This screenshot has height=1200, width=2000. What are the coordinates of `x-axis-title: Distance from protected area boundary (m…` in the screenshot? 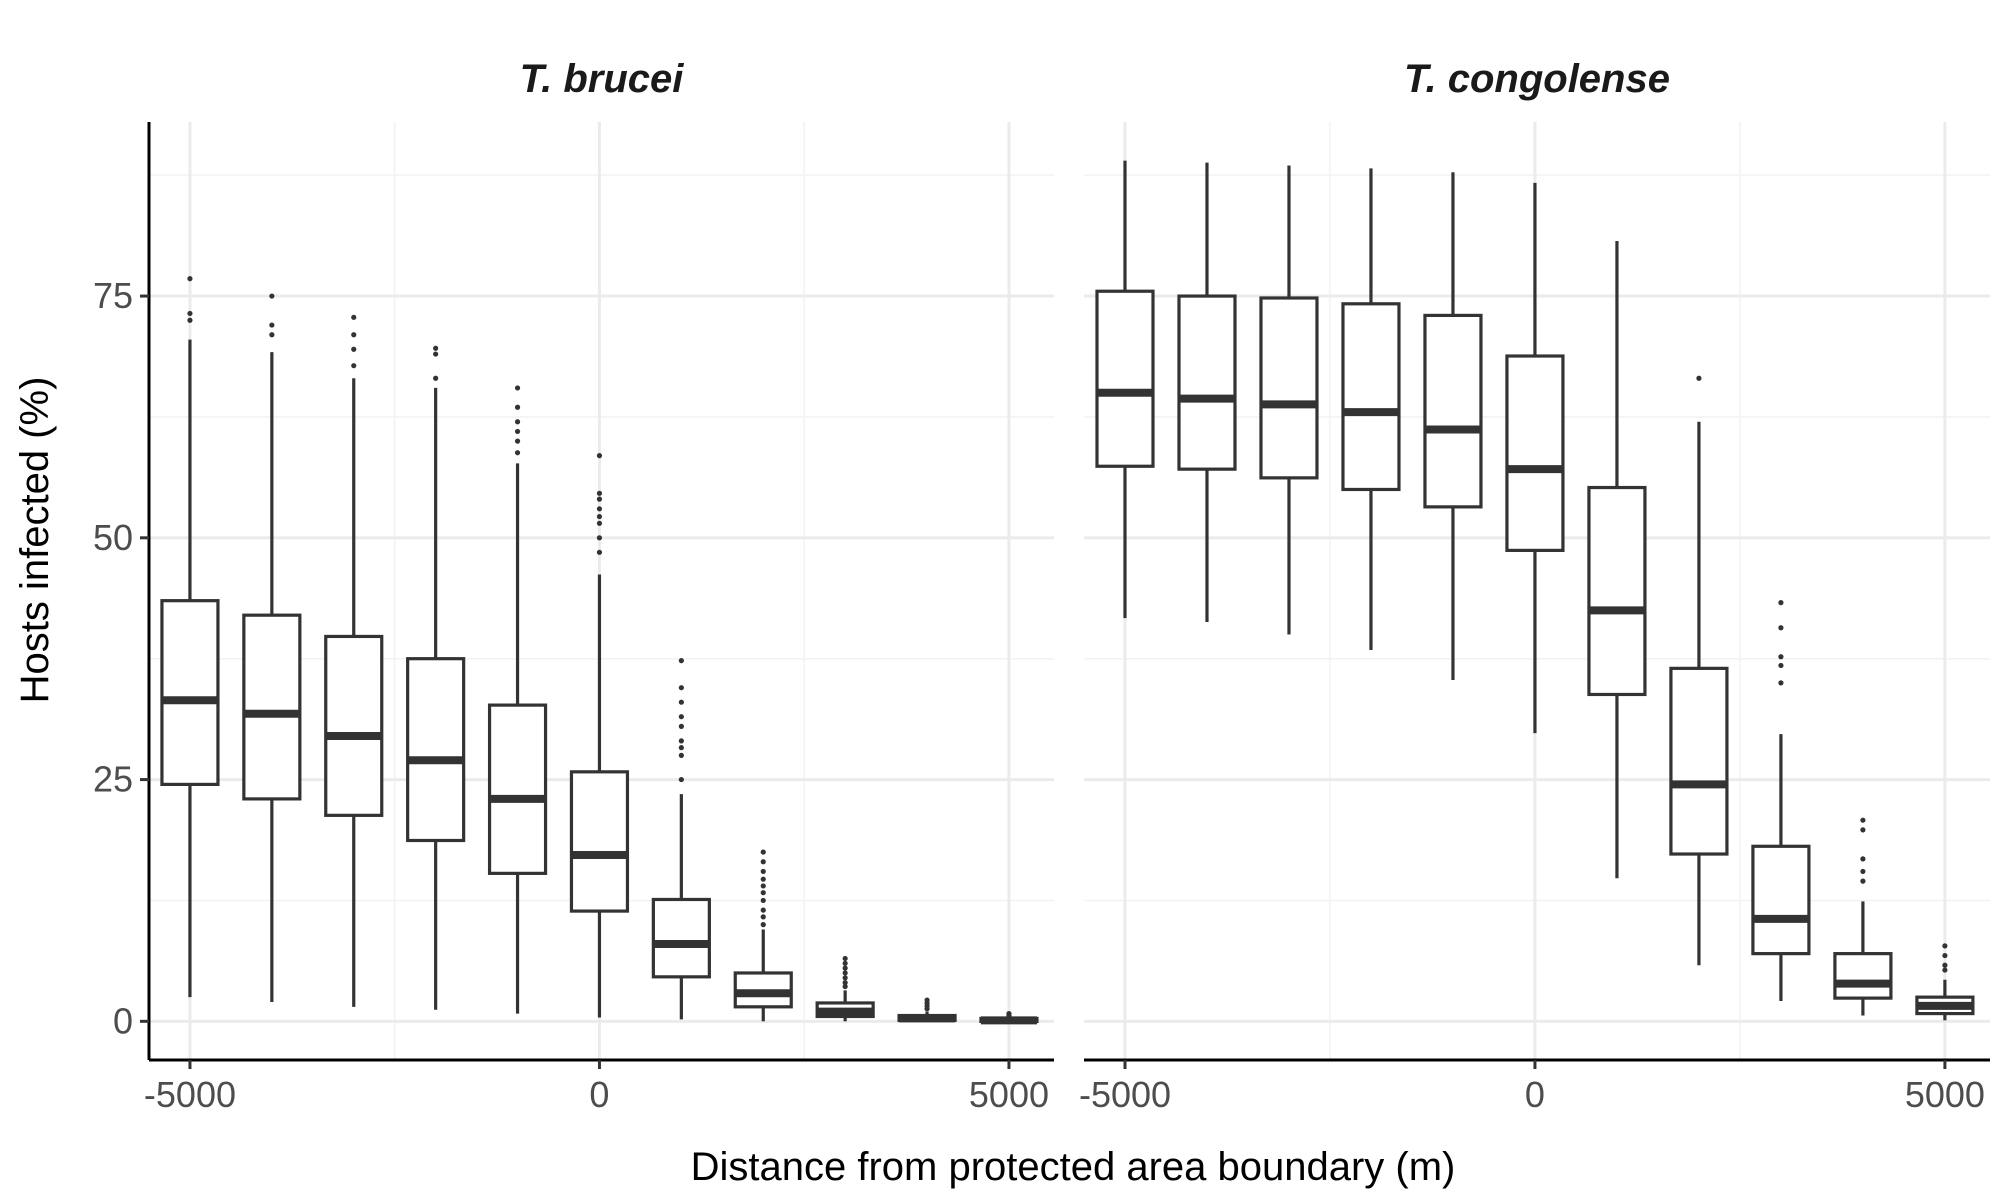 It's located at (1073, 1167).